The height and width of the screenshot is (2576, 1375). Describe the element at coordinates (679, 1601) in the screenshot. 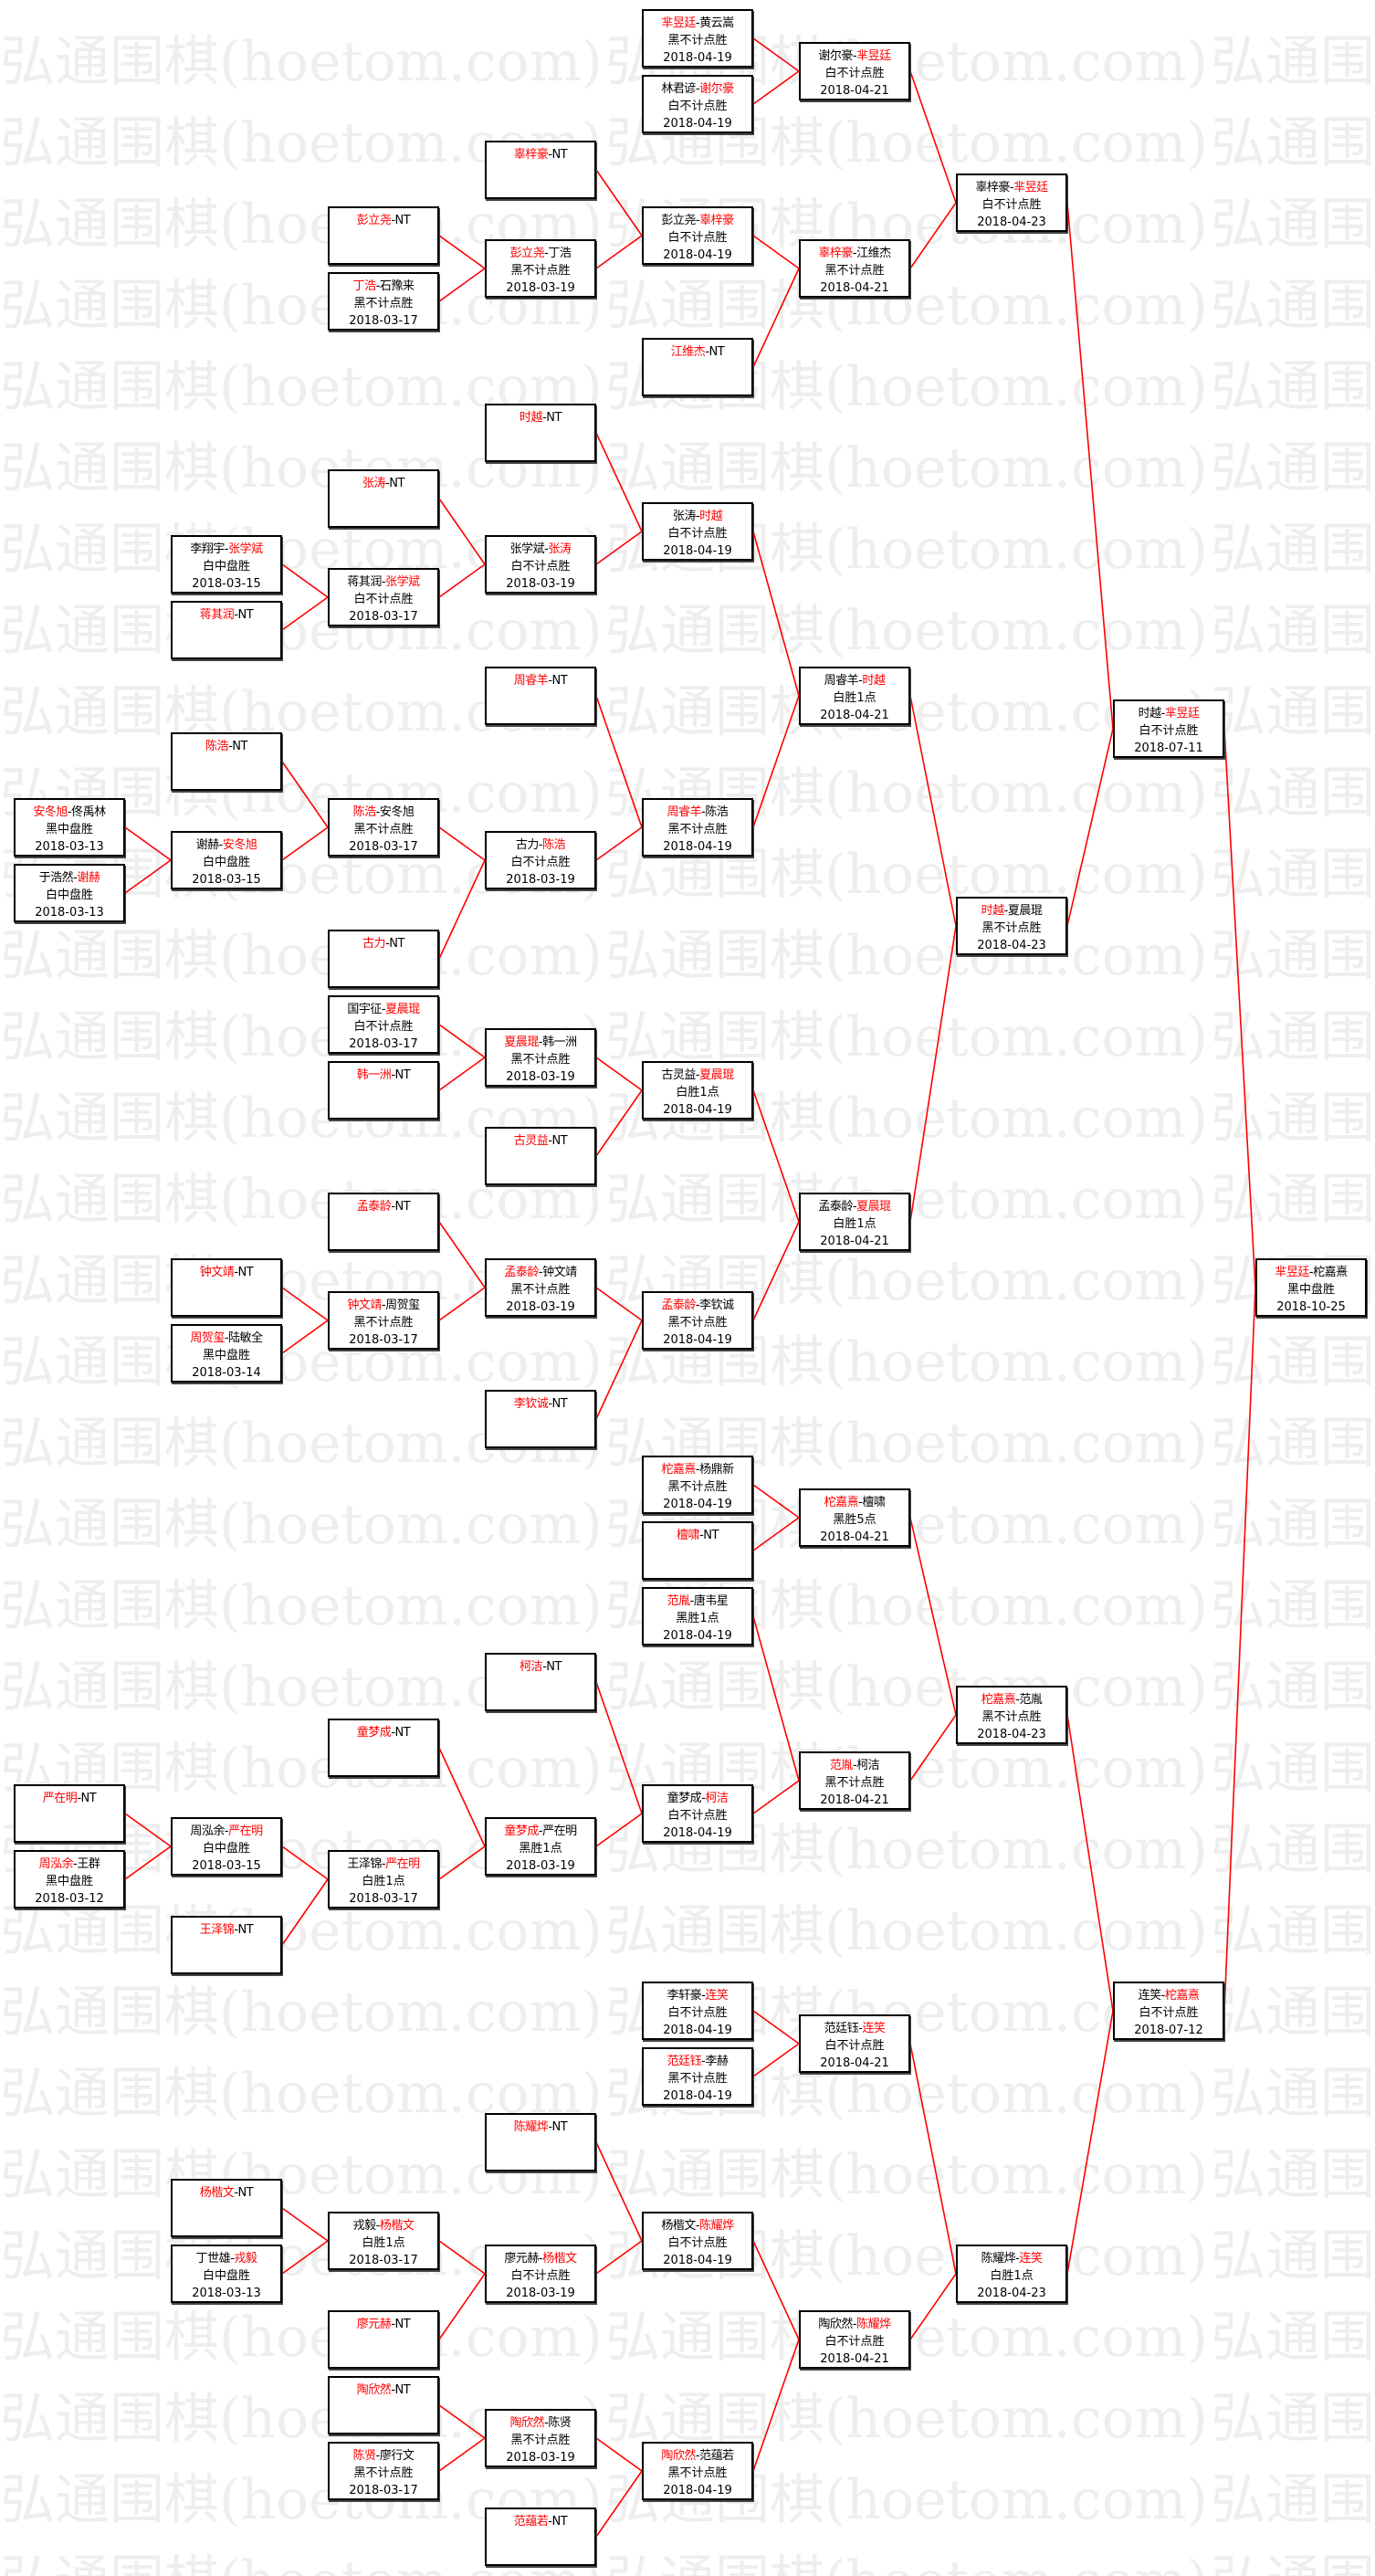

I see `winner-name: 范胤` at that location.